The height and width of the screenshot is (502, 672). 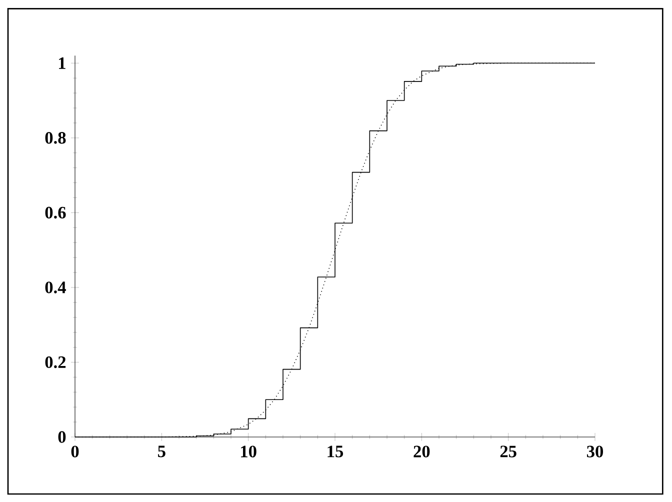 What do you see at coordinates (75, 452) in the screenshot?
I see `x-tick-label: 0` at bounding box center [75, 452].